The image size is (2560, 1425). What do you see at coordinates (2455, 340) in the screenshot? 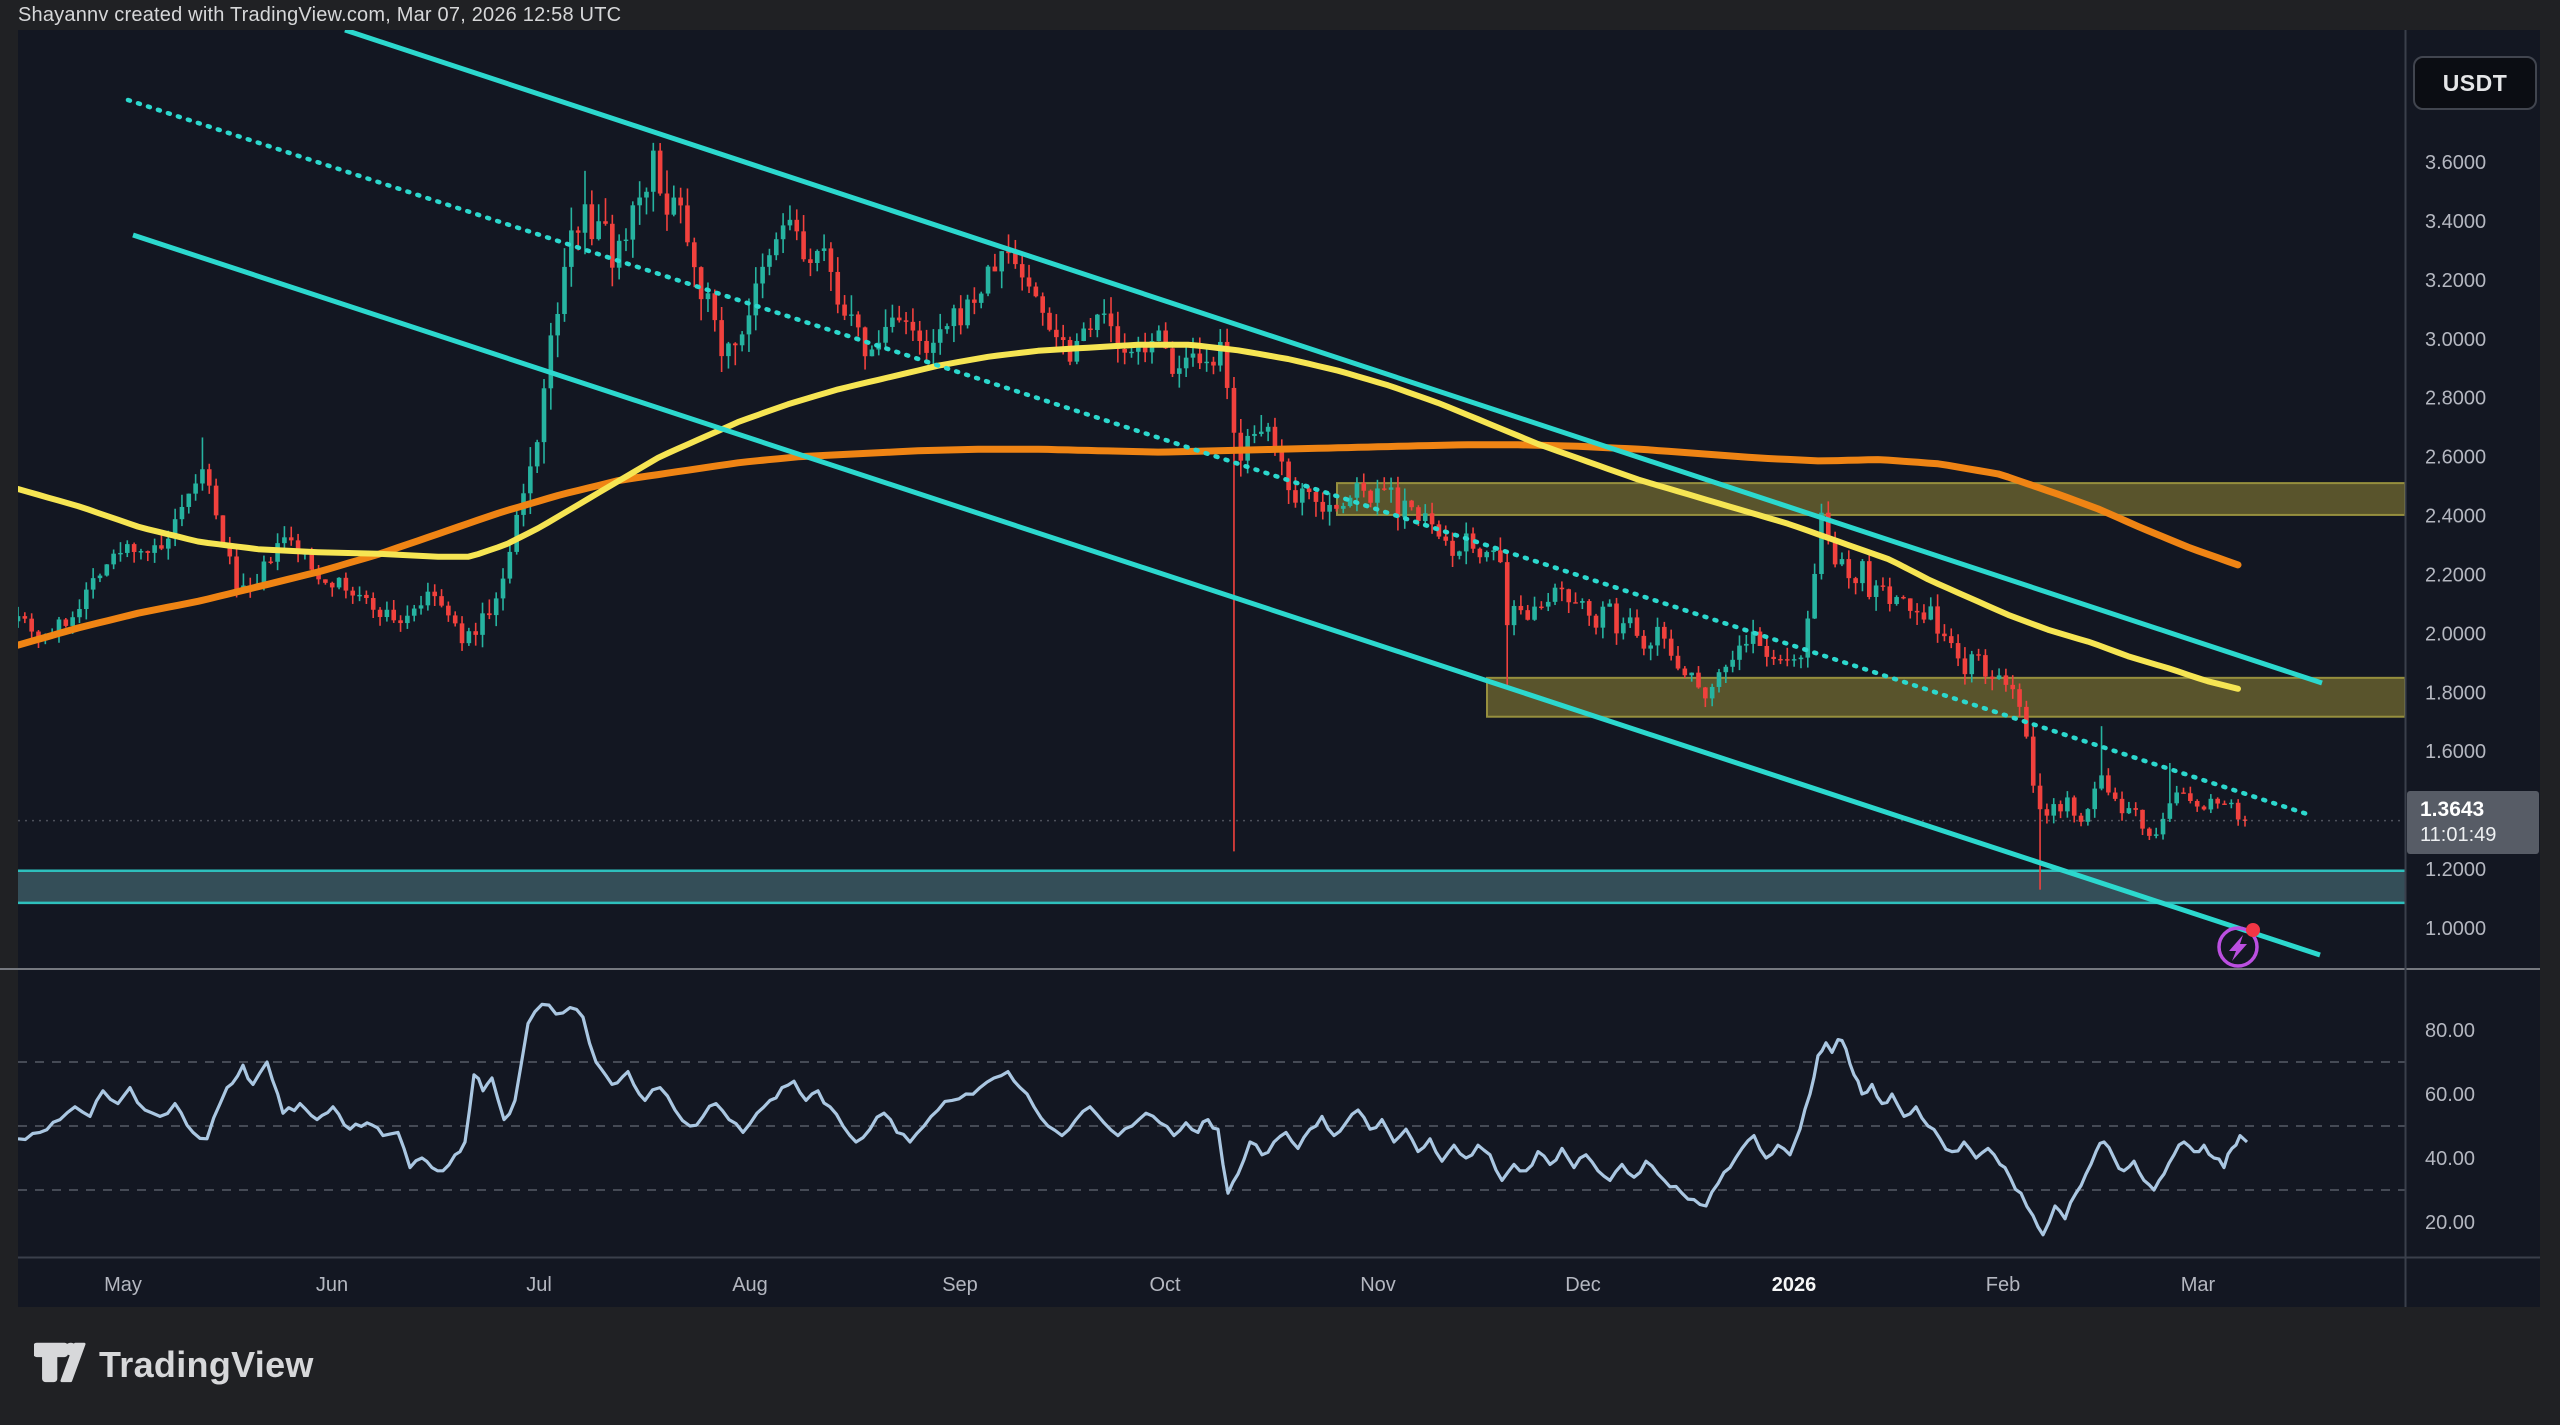
I see `price-tick-label: 3.0000` at bounding box center [2455, 340].